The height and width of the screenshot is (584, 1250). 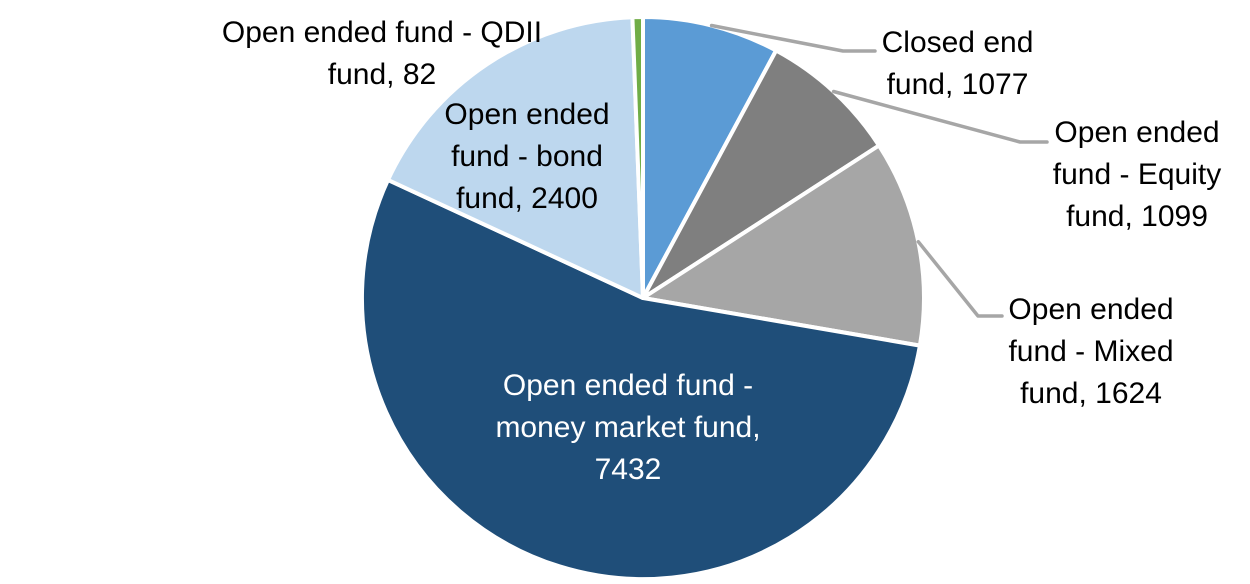 I want to click on label-line: fund - bond, so click(x=527, y=156).